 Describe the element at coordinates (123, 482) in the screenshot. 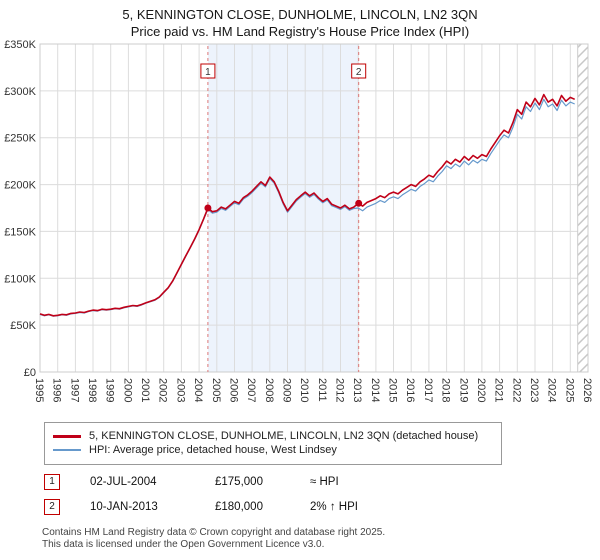

I see `transaction-1-date: 02-JUL-2004` at that location.